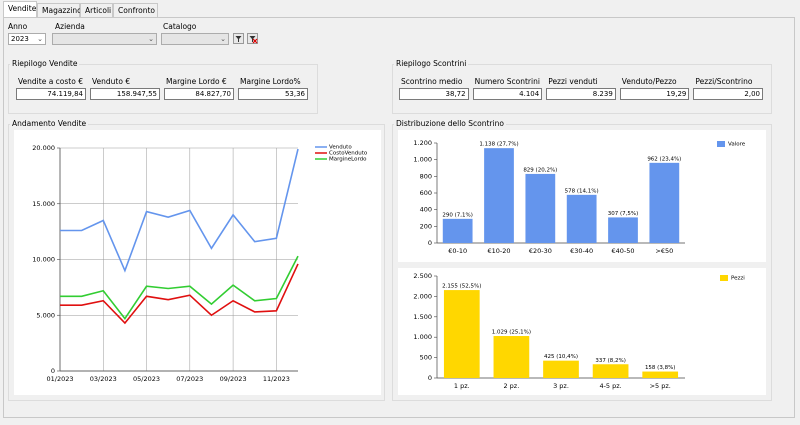 This screenshot has width=800, height=425. Describe the element at coordinates (622, 251) in the screenshot. I see `x-tick-label: €40-50` at that location.